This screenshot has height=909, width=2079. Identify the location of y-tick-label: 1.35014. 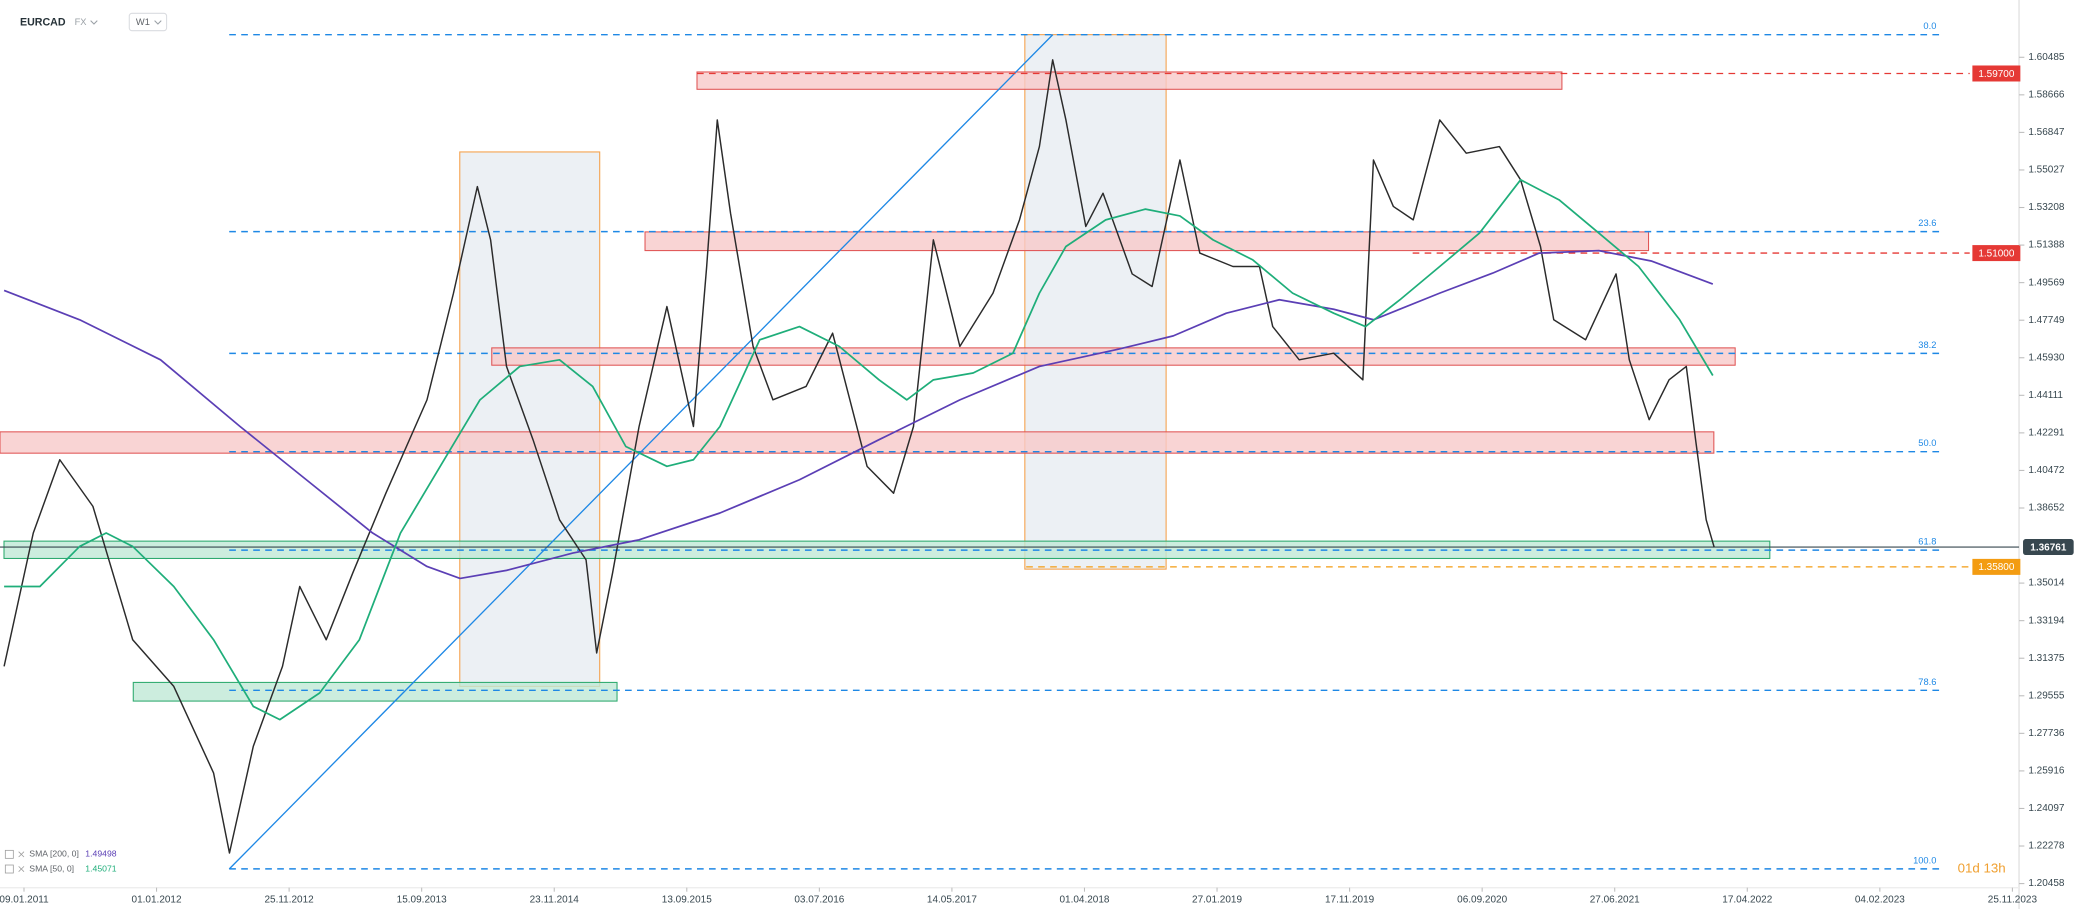
(2046, 583).